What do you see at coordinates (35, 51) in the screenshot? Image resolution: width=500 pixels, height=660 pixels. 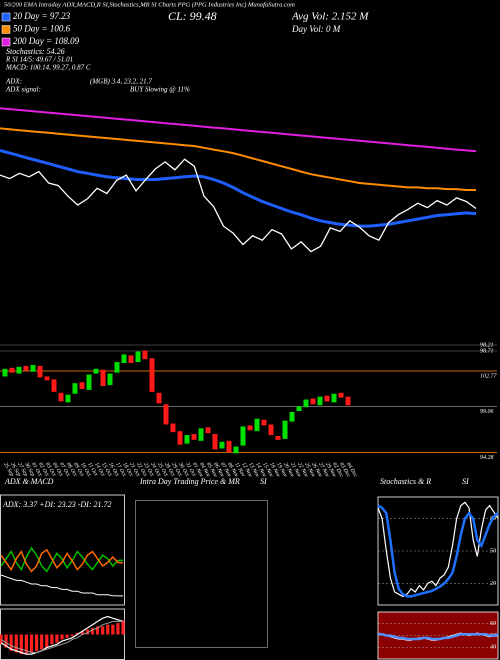 I see `annotation: Stochastics: 54.26` at bounding box center [35, 51].